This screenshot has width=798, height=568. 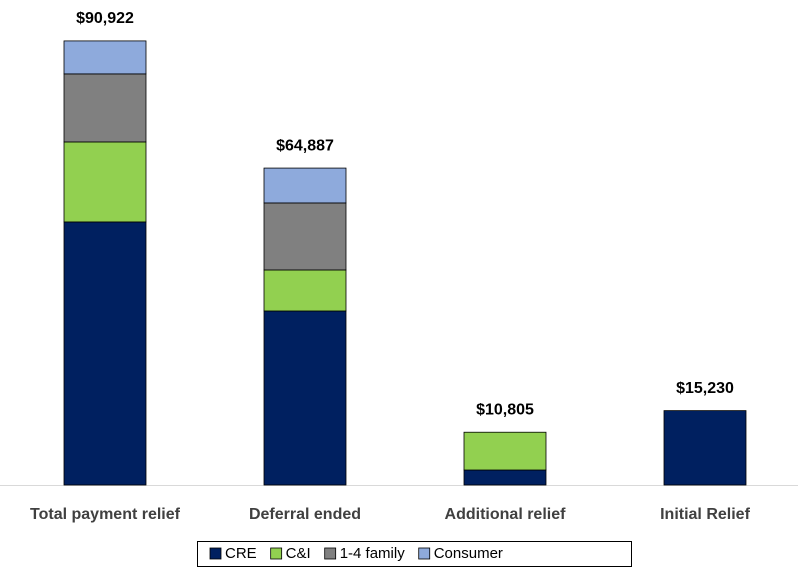 What do you see at coordinates (305, 145) in the screenshot?
I see `total-label: $64,887` at bounding box center [305, 145].